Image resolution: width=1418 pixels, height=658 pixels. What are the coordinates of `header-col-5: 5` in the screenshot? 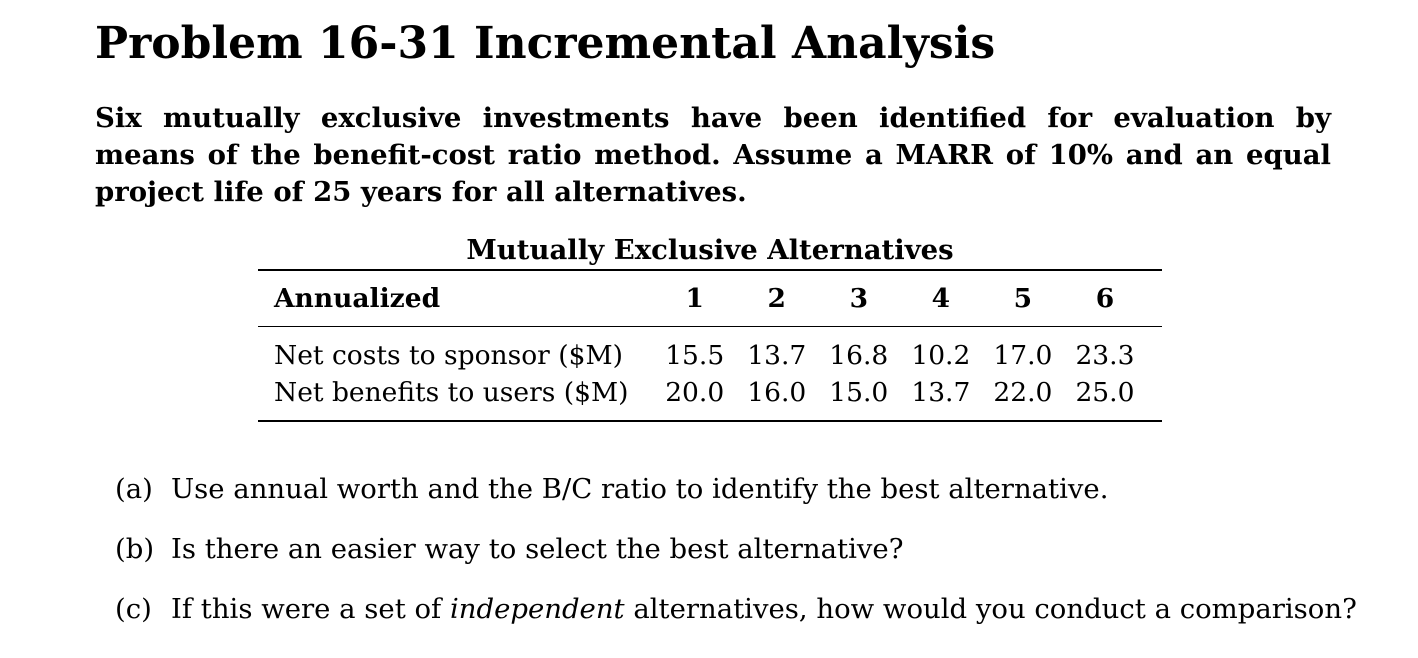 It's located at (1023, 298).